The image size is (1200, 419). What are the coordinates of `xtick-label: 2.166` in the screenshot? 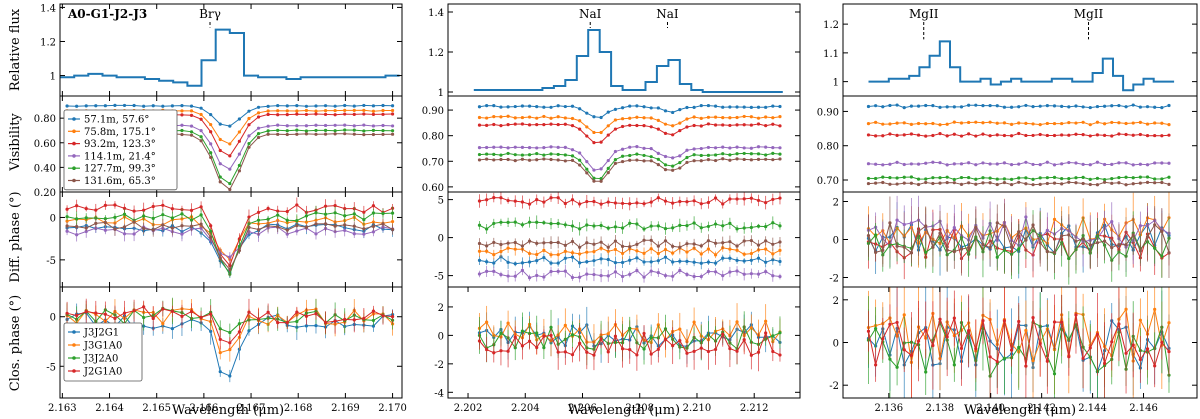 It's located at (204, 408).